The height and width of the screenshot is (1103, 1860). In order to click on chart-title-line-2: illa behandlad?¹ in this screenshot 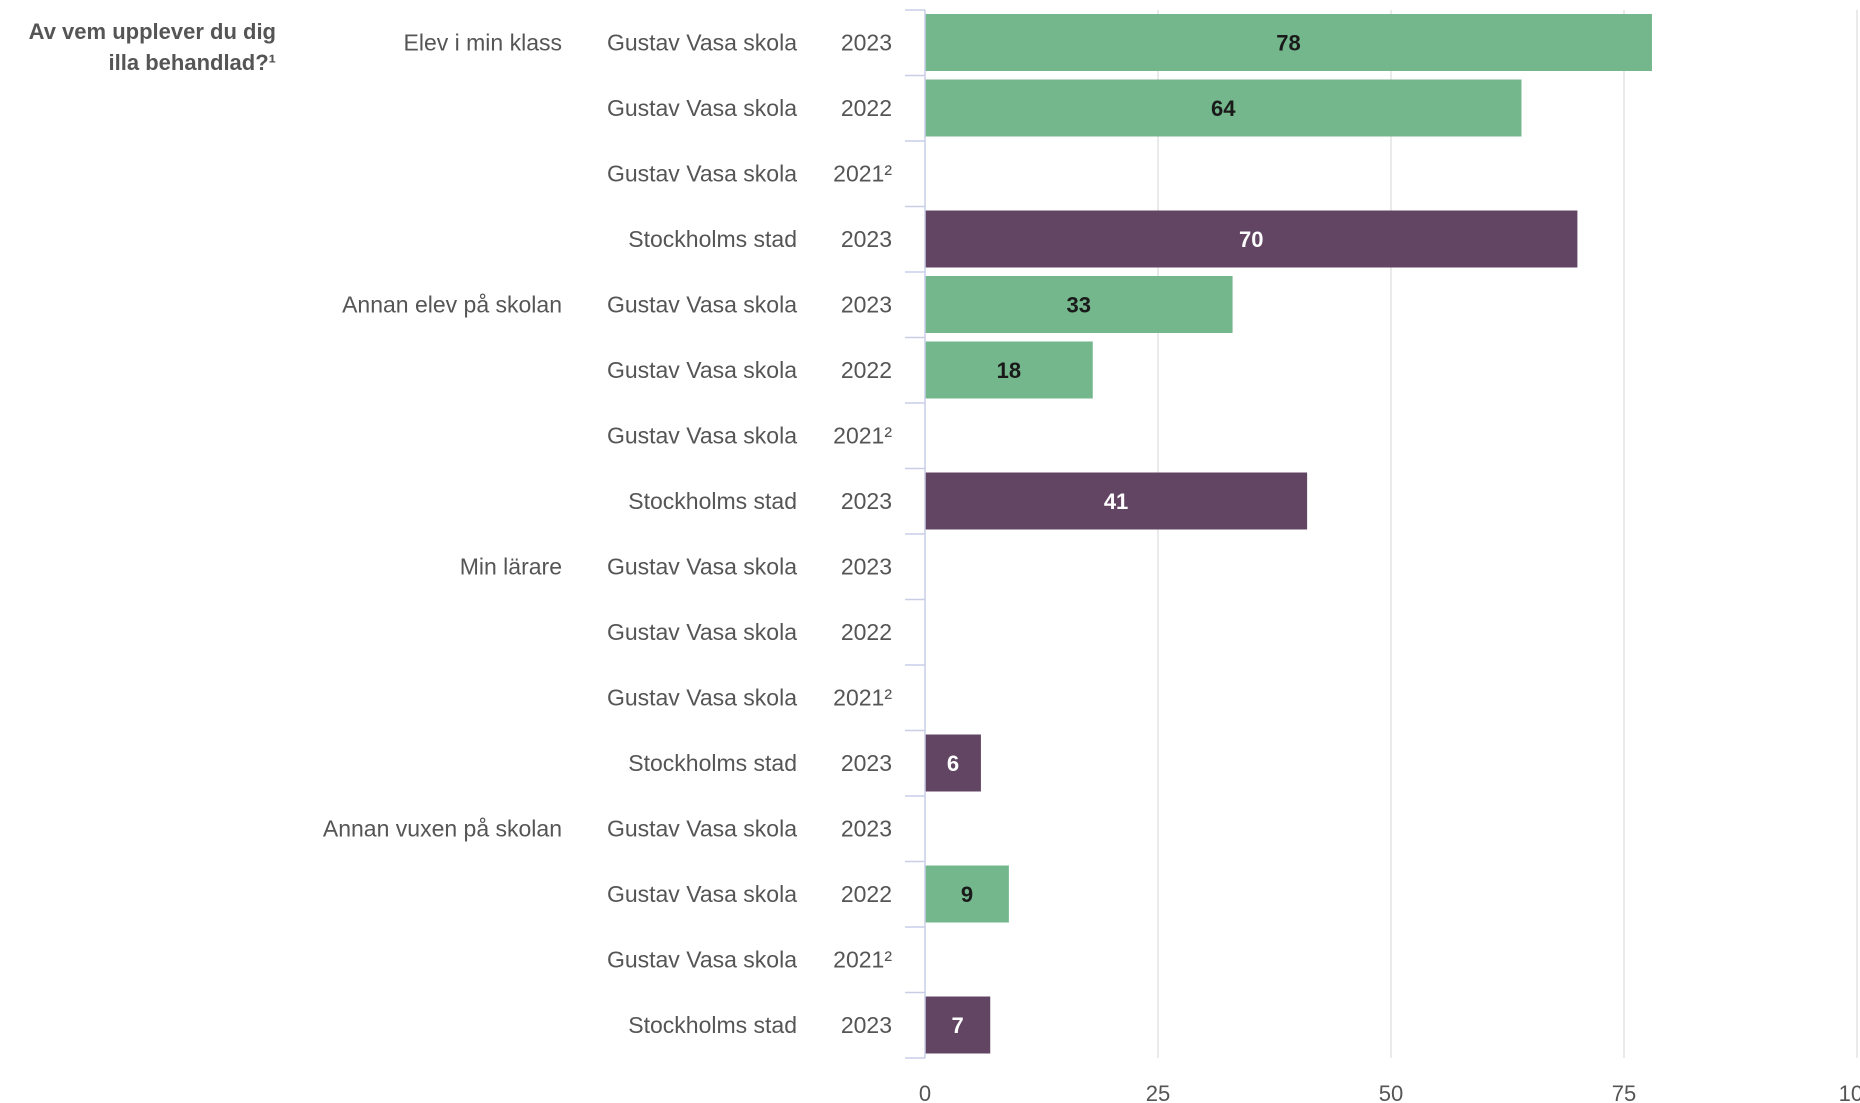, I will do `click(192, 62)`.